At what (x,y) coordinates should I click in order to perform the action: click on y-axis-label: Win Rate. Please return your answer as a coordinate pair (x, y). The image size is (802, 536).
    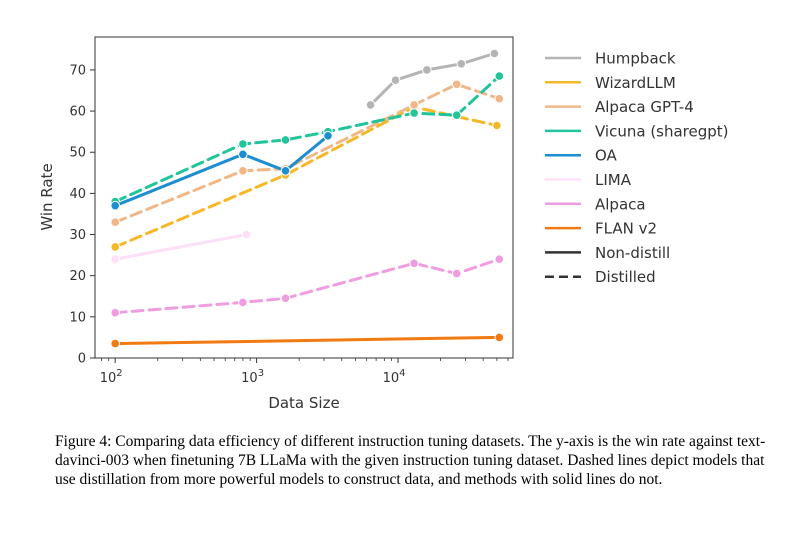
    Looking at the image, I should click on (47, 196).